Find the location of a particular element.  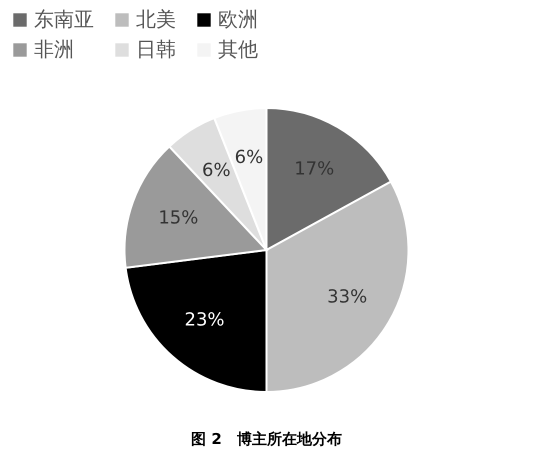

legend-label: 北美 is located at coordinates (156, 19).